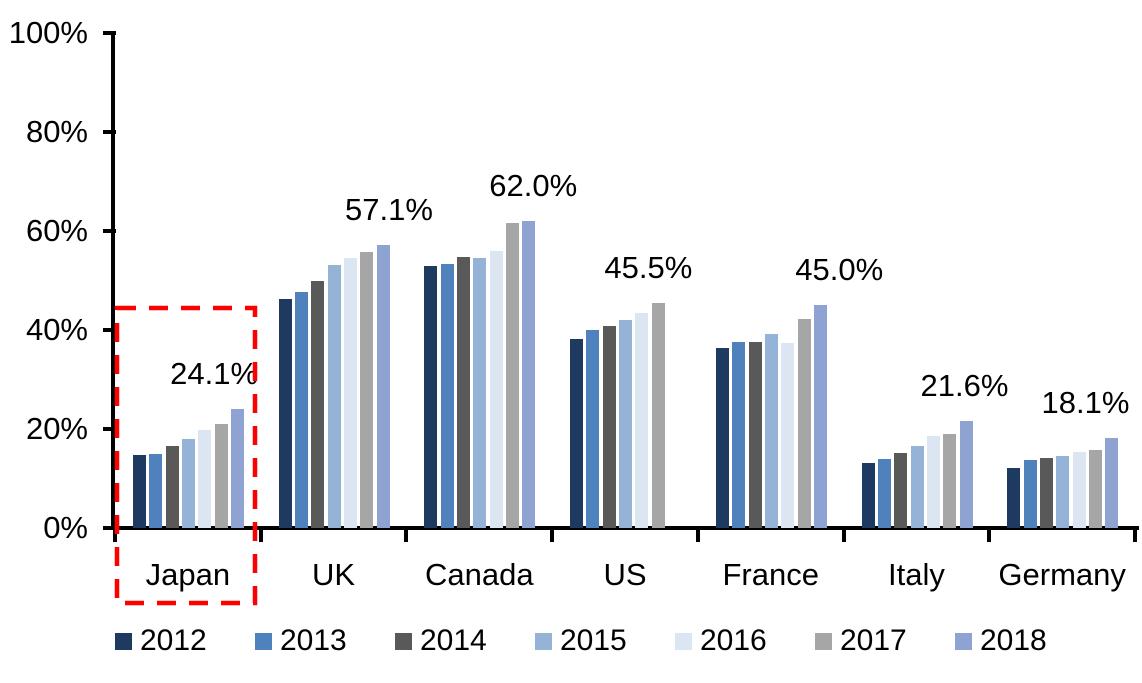  Describe the element at coordinates (788, 435) in the screenshot. I see `bar-france-2016` at that location.